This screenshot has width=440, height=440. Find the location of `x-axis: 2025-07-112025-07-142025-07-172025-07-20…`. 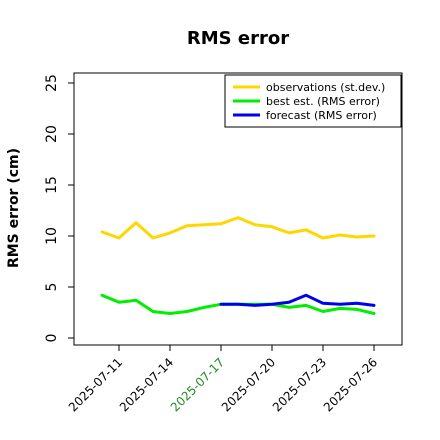

x-axis: 2025-07-112025-07-142025-07-172025-07-20… is located at coordinates (223, 379).